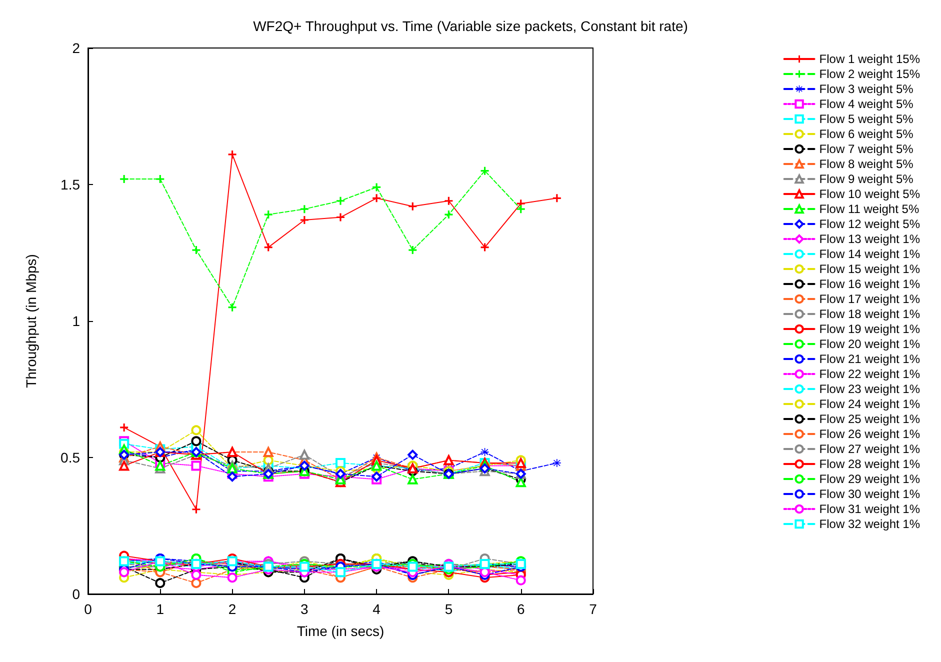  Describe the element at coordinates (866, 149) in the screenshot. I see `legend-label: Flow 7 weight 5%` at that location.